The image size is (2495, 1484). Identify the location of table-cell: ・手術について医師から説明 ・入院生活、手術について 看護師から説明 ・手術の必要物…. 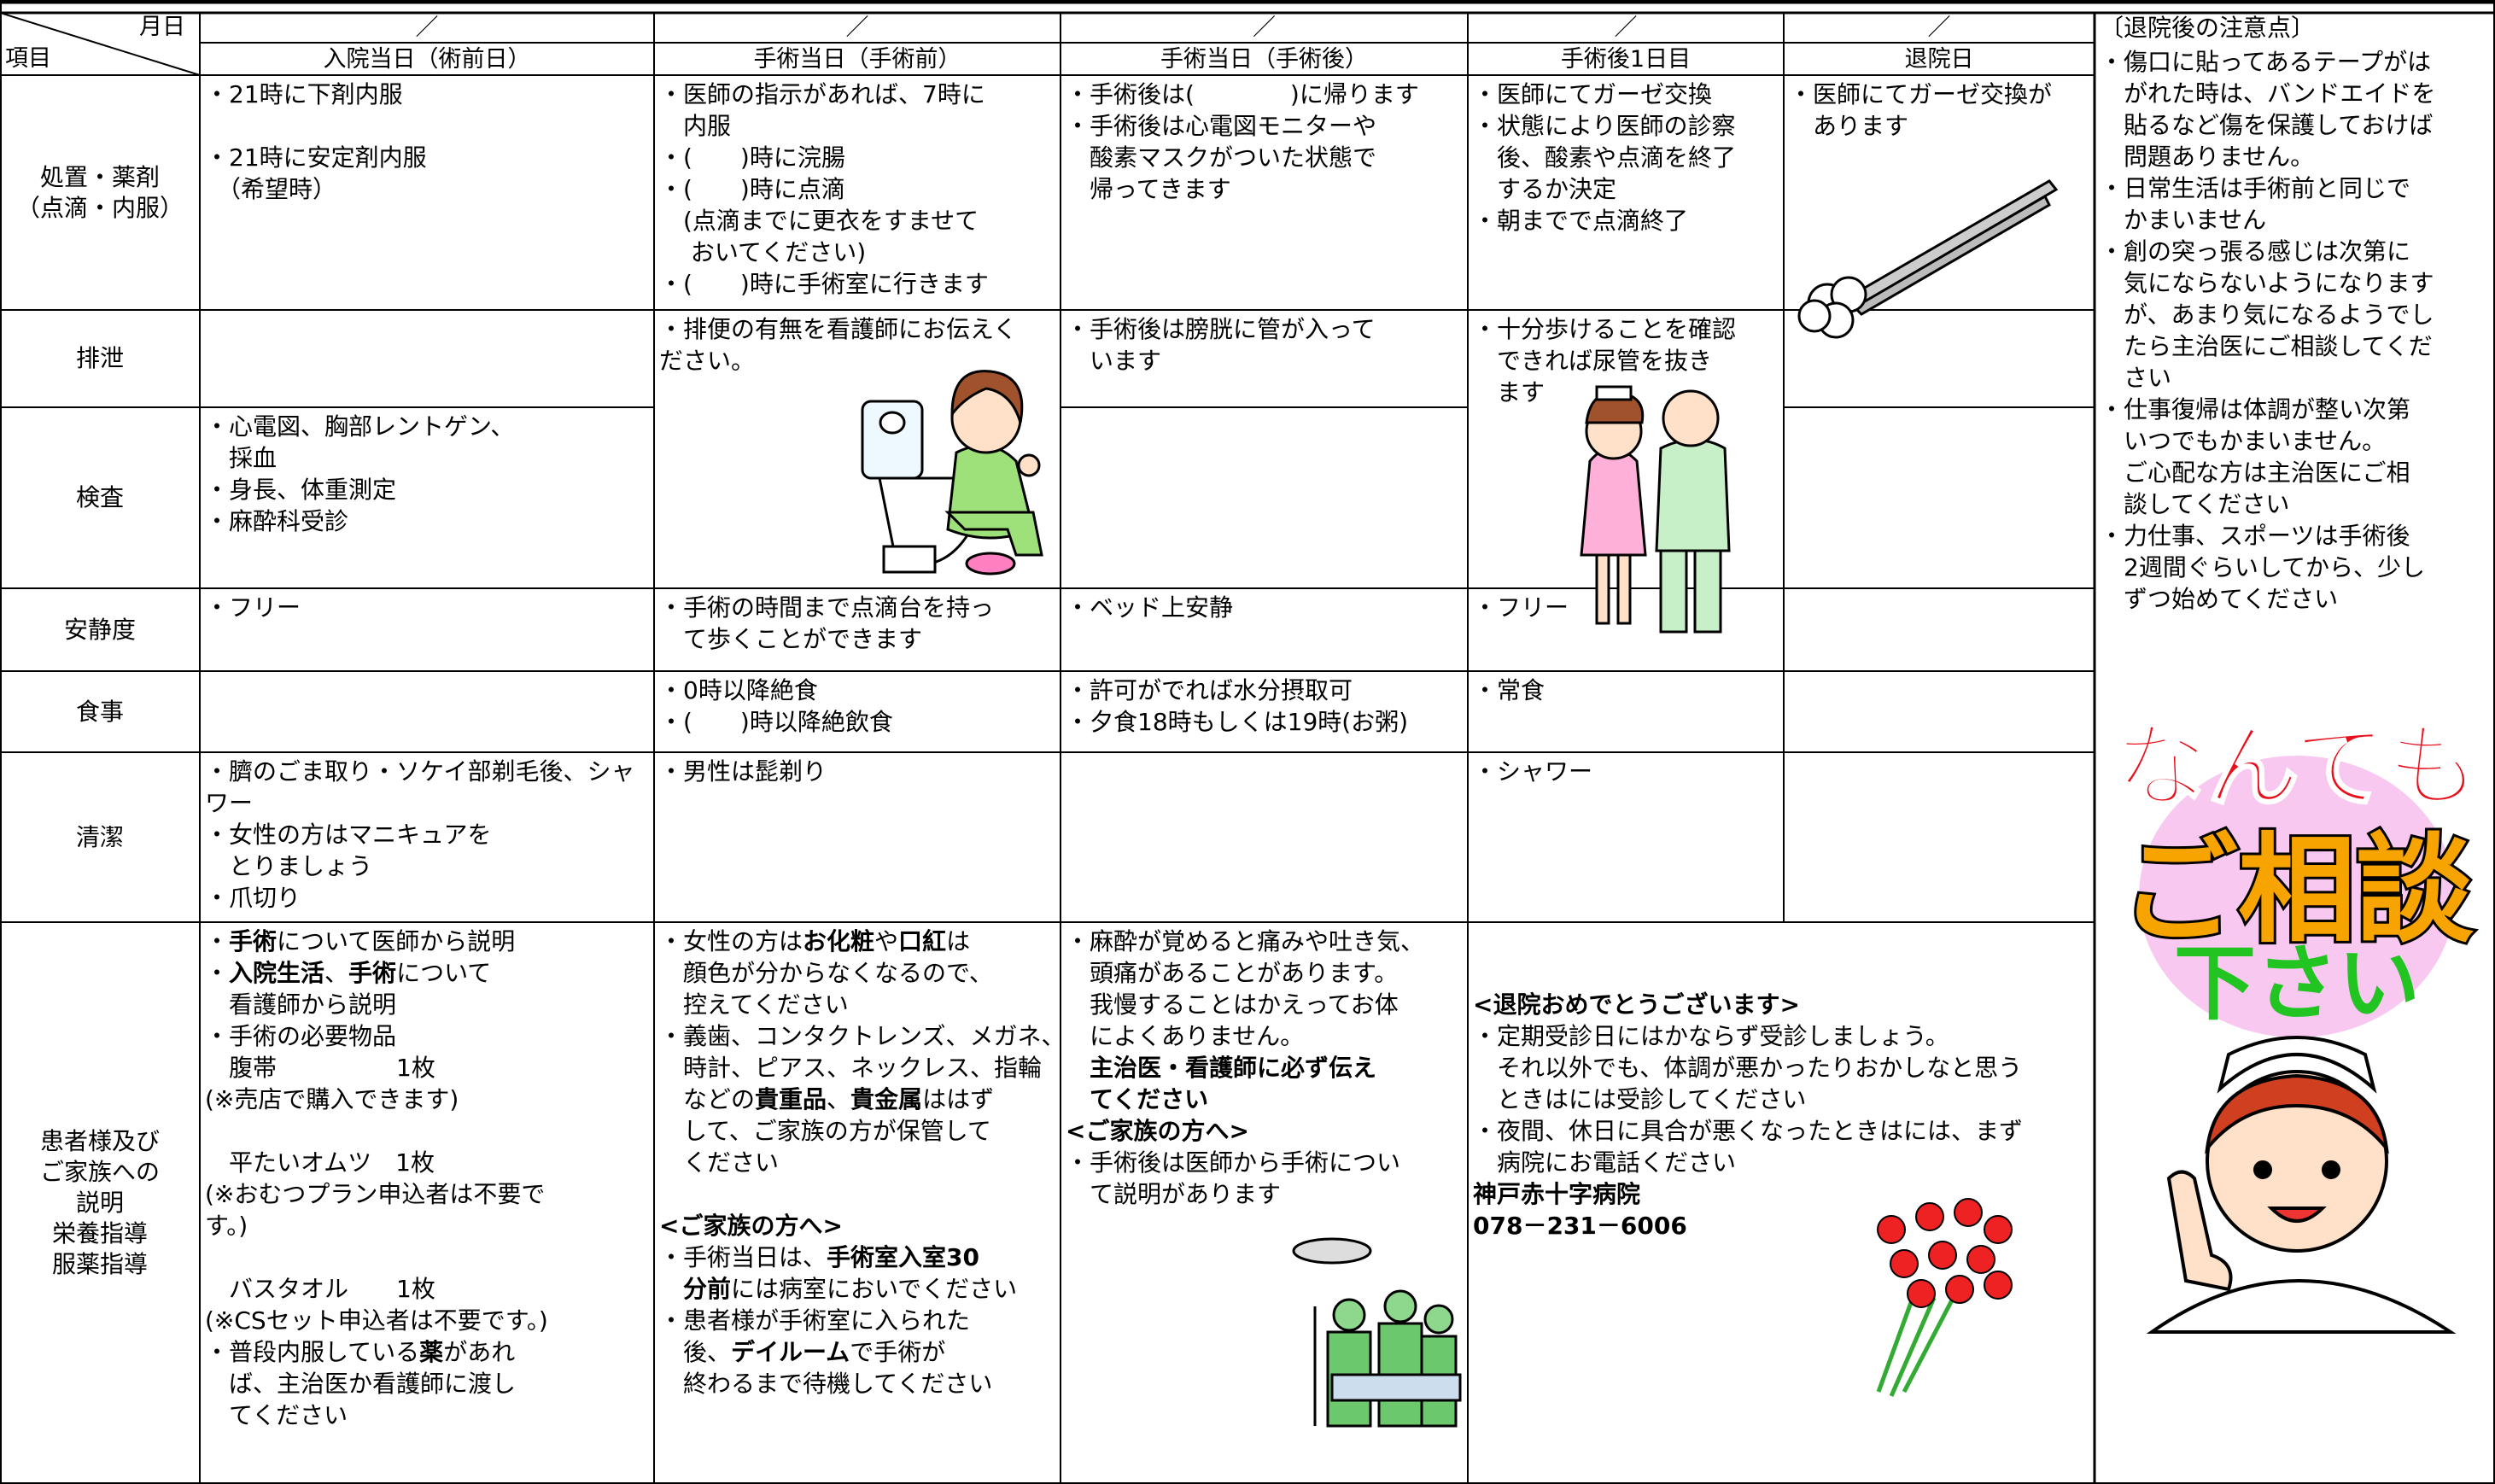
(427, 1203).